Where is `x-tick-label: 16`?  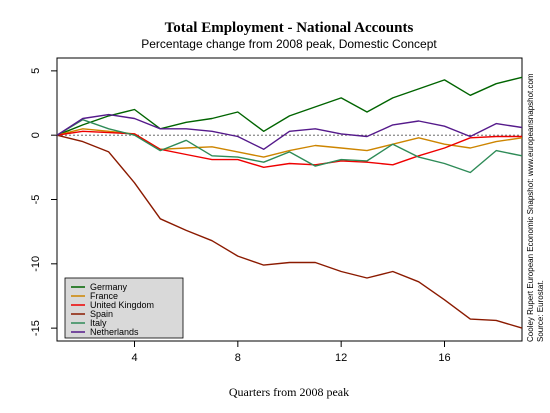 x-tick-label: 16 is located at coordinates (444, 358).